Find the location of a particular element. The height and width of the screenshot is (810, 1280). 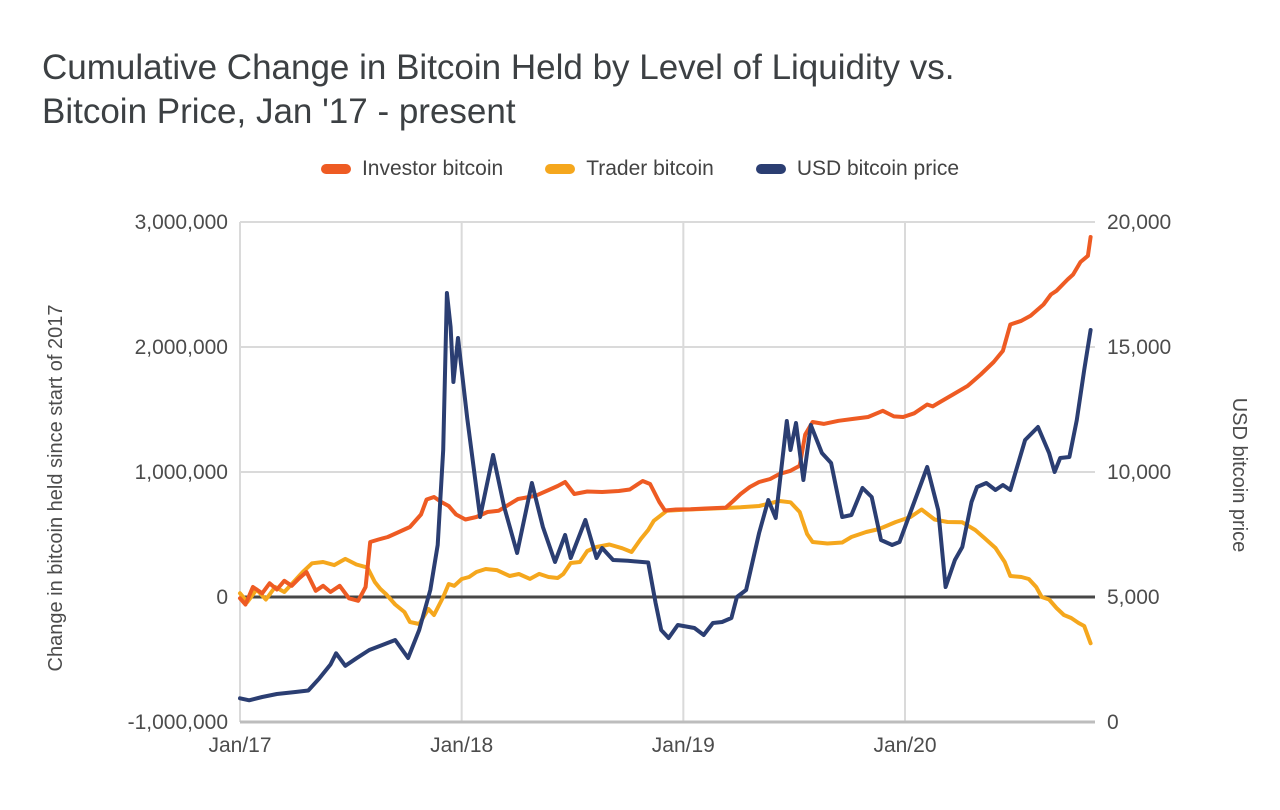

left-tick-label: 0 is located at coordinates (222, 597).